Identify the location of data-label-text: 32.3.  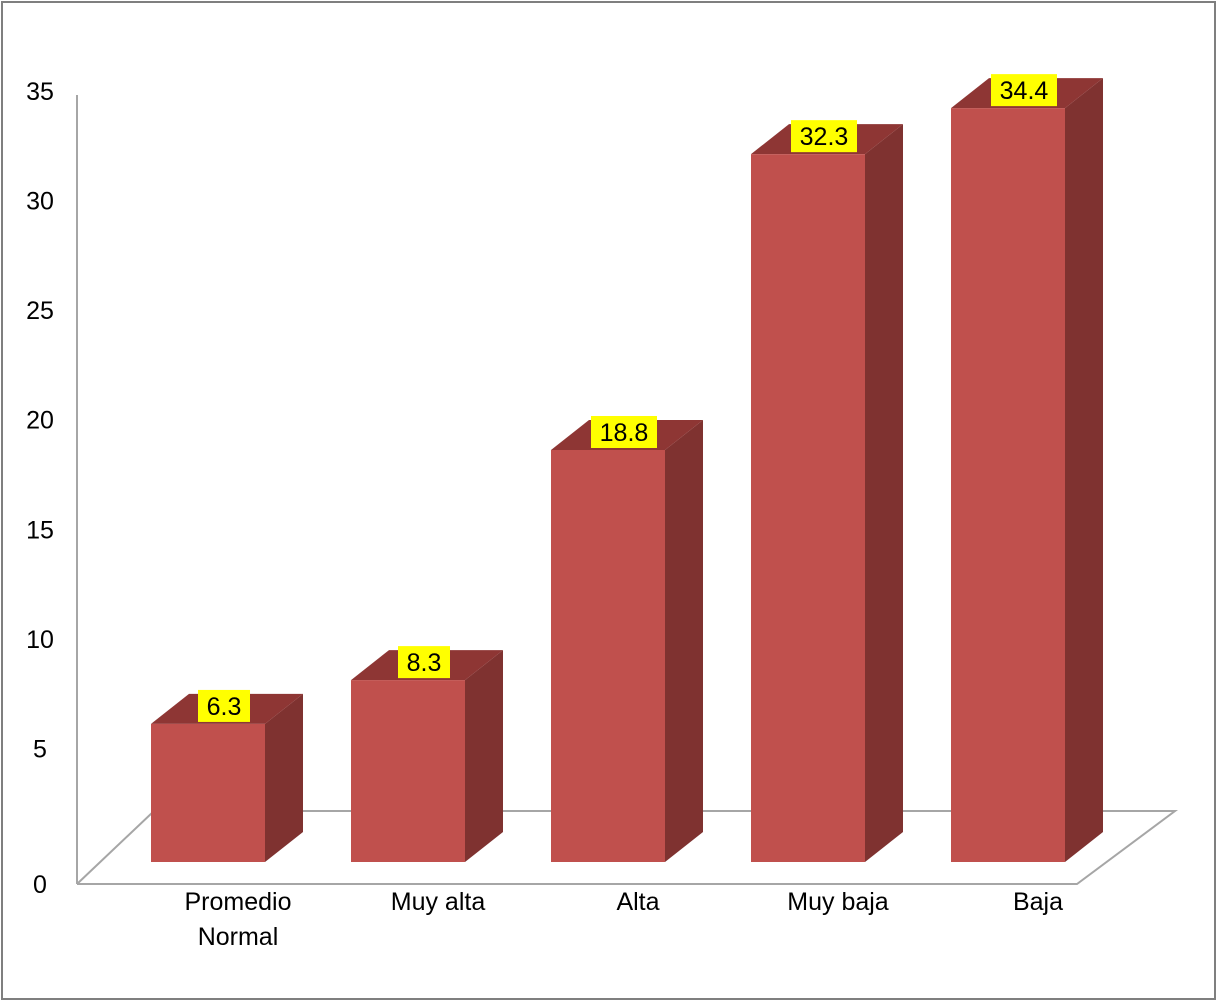
(824, 137).